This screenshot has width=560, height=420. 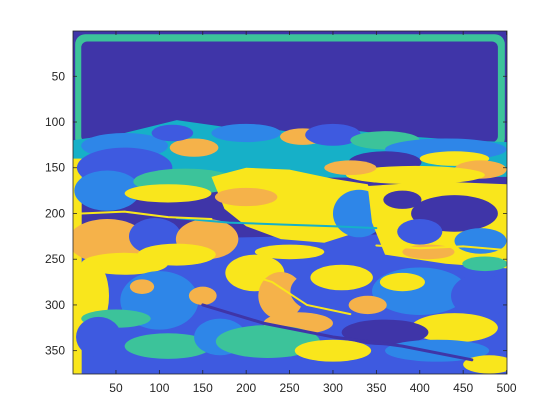 What do you see at coordinates (55, 351) in the screenshot?
I see `y-tick-label: 350` at bounding box center [55, 351].